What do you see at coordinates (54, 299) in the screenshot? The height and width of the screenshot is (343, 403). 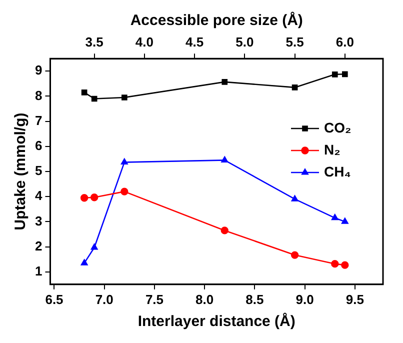 I see `x-tick-label: 6.5` at bounding box center [54, 299].